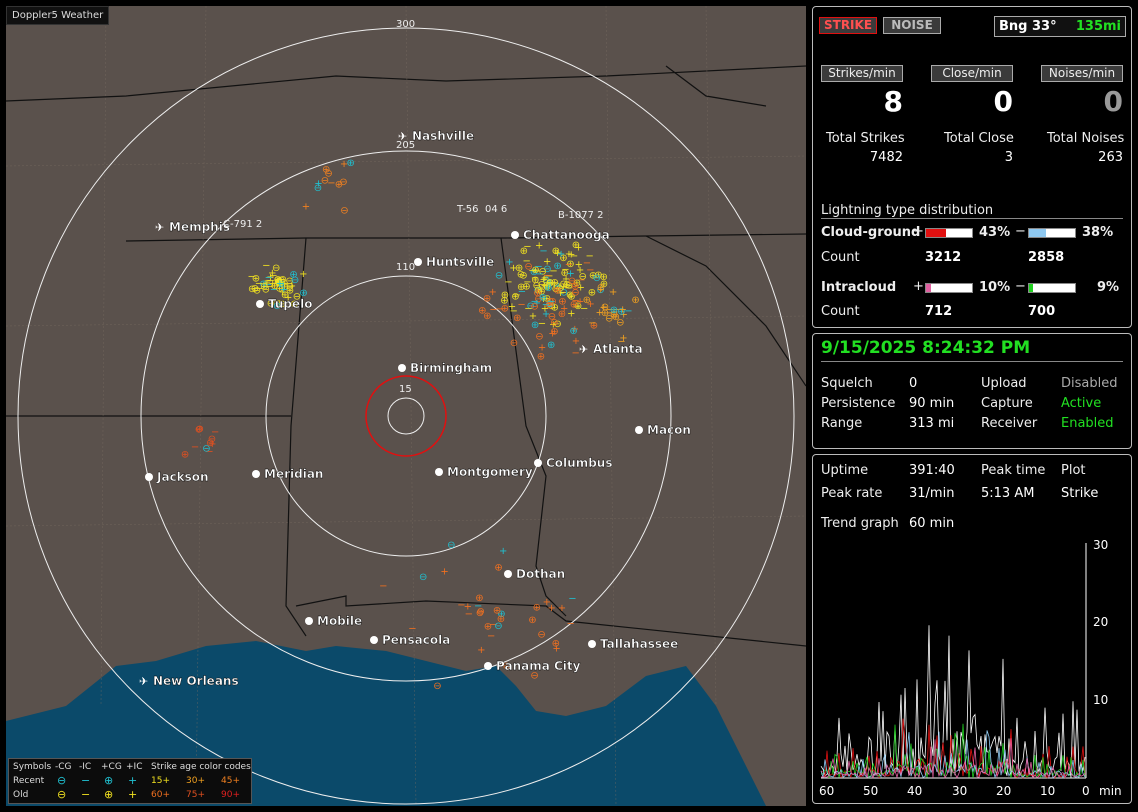 The image size is (1138, 812). I want to click on x-tick: 0, so click(1086, 791).